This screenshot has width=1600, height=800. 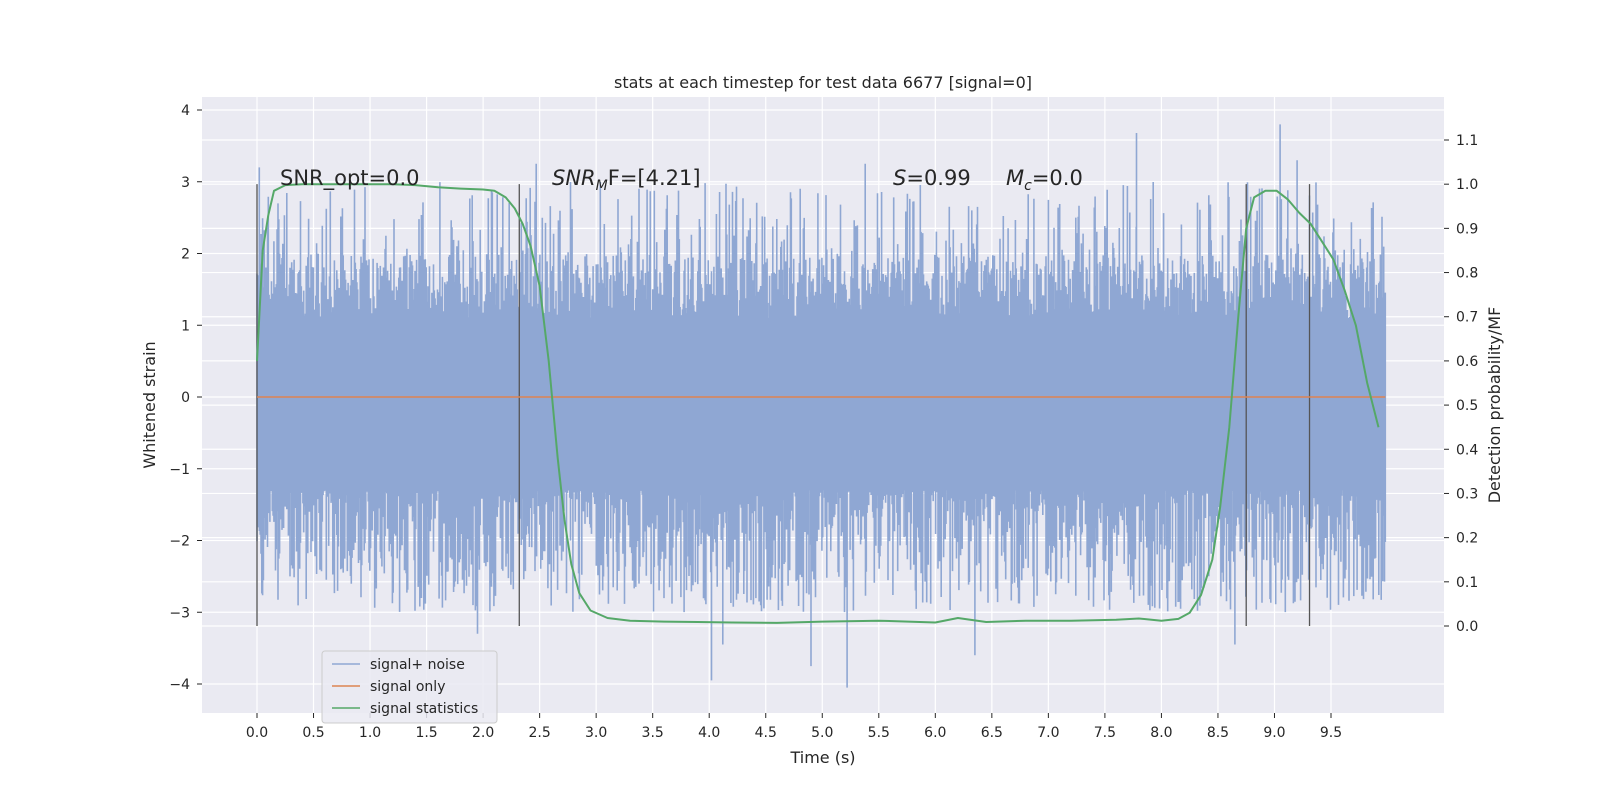 What do you see at coordinates (1467, 494) in the screenshot?
I see `y2-tick-label: 0.3` at bounding box center [1467, 494].